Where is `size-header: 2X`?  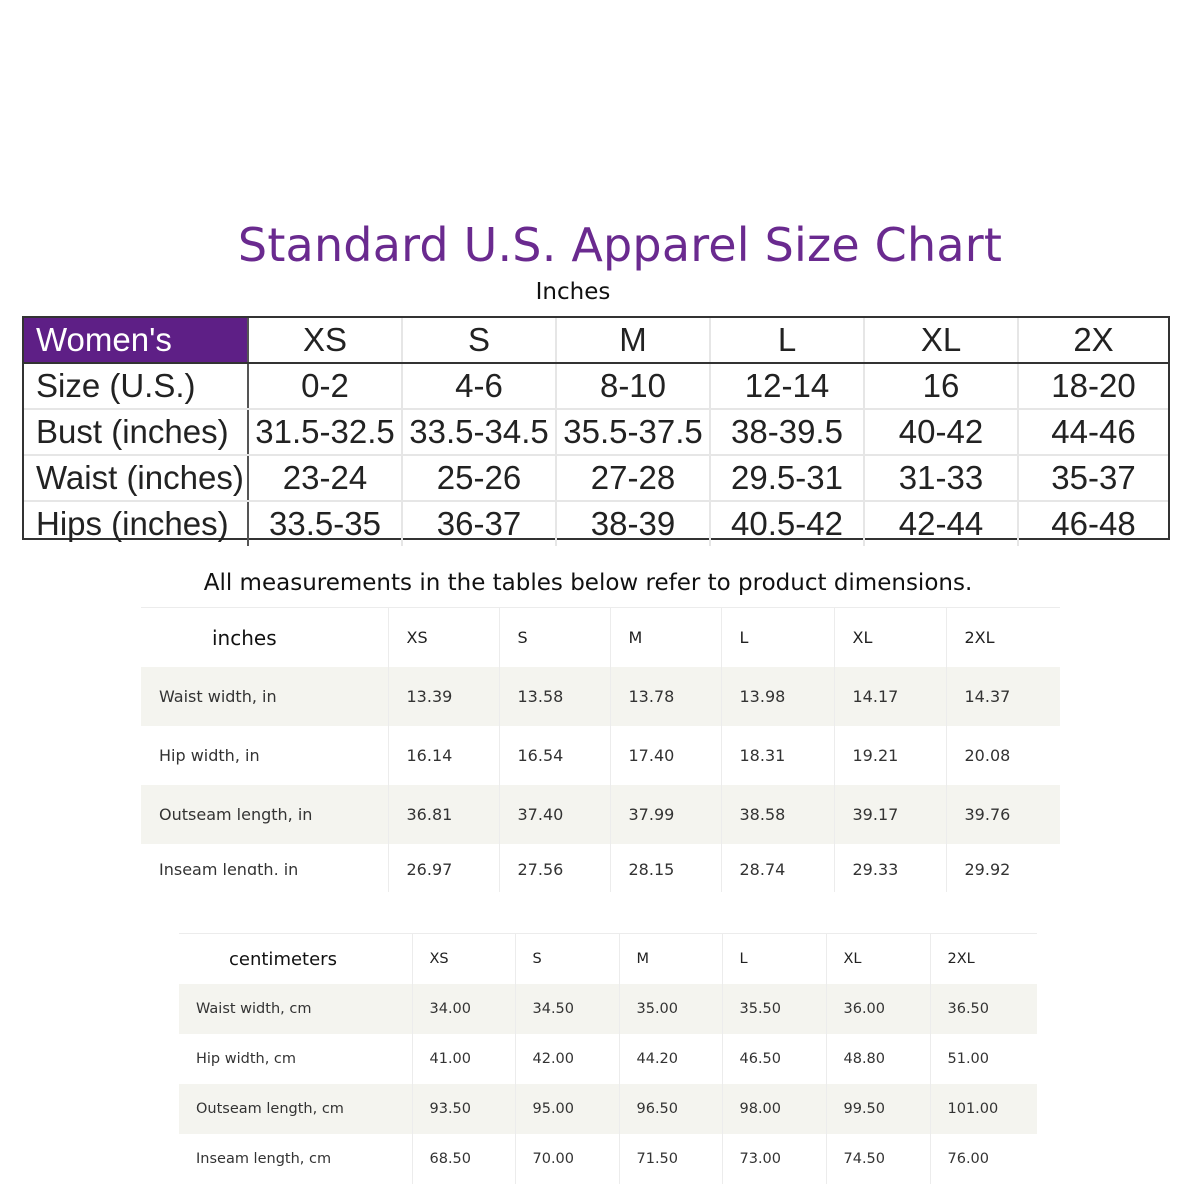 size-header: 2X is located at coordinates (1093, 341).